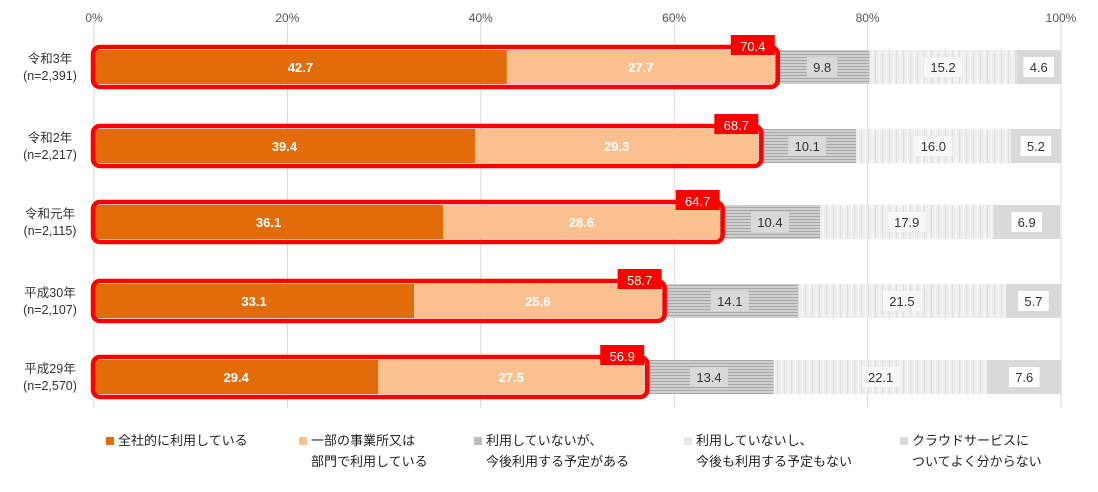 The image size is (1098, 492). What do you see at coordinates (880, 377) in the screenshot?
I see `data-label: 22.1` at bounding box center [880, 377].